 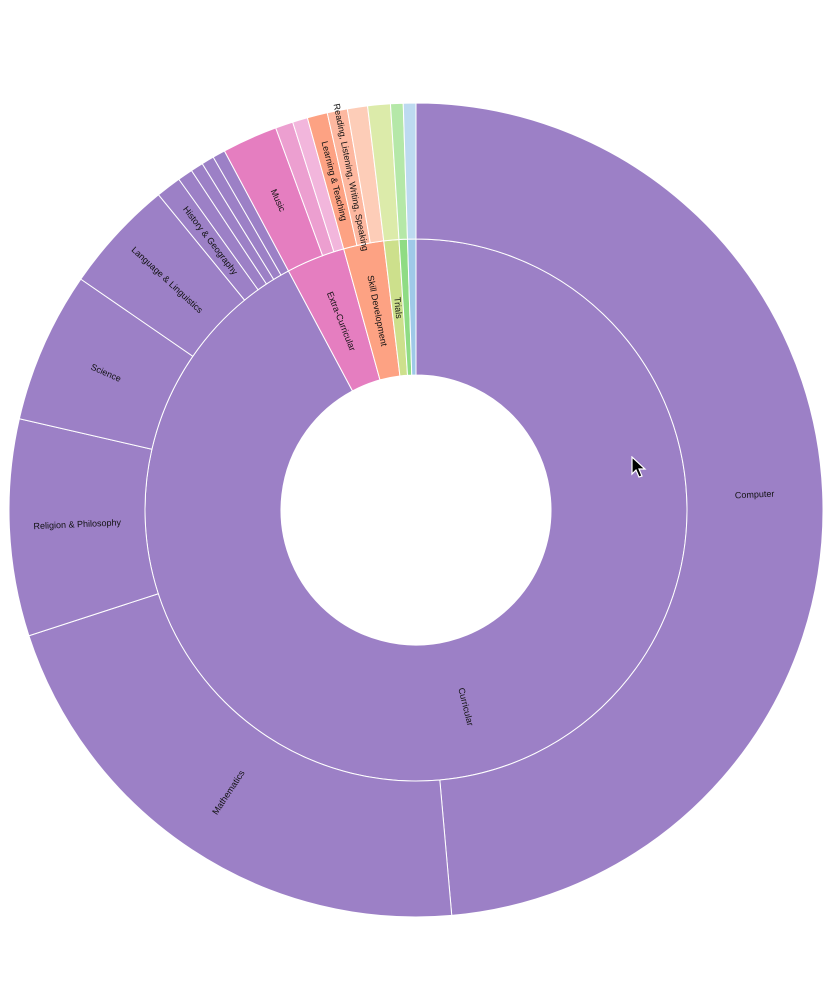 What do you see at coordinates (639, 467) in the screenshot?
I see `mouse-pointer-icon` at bounding box center [639, 467].